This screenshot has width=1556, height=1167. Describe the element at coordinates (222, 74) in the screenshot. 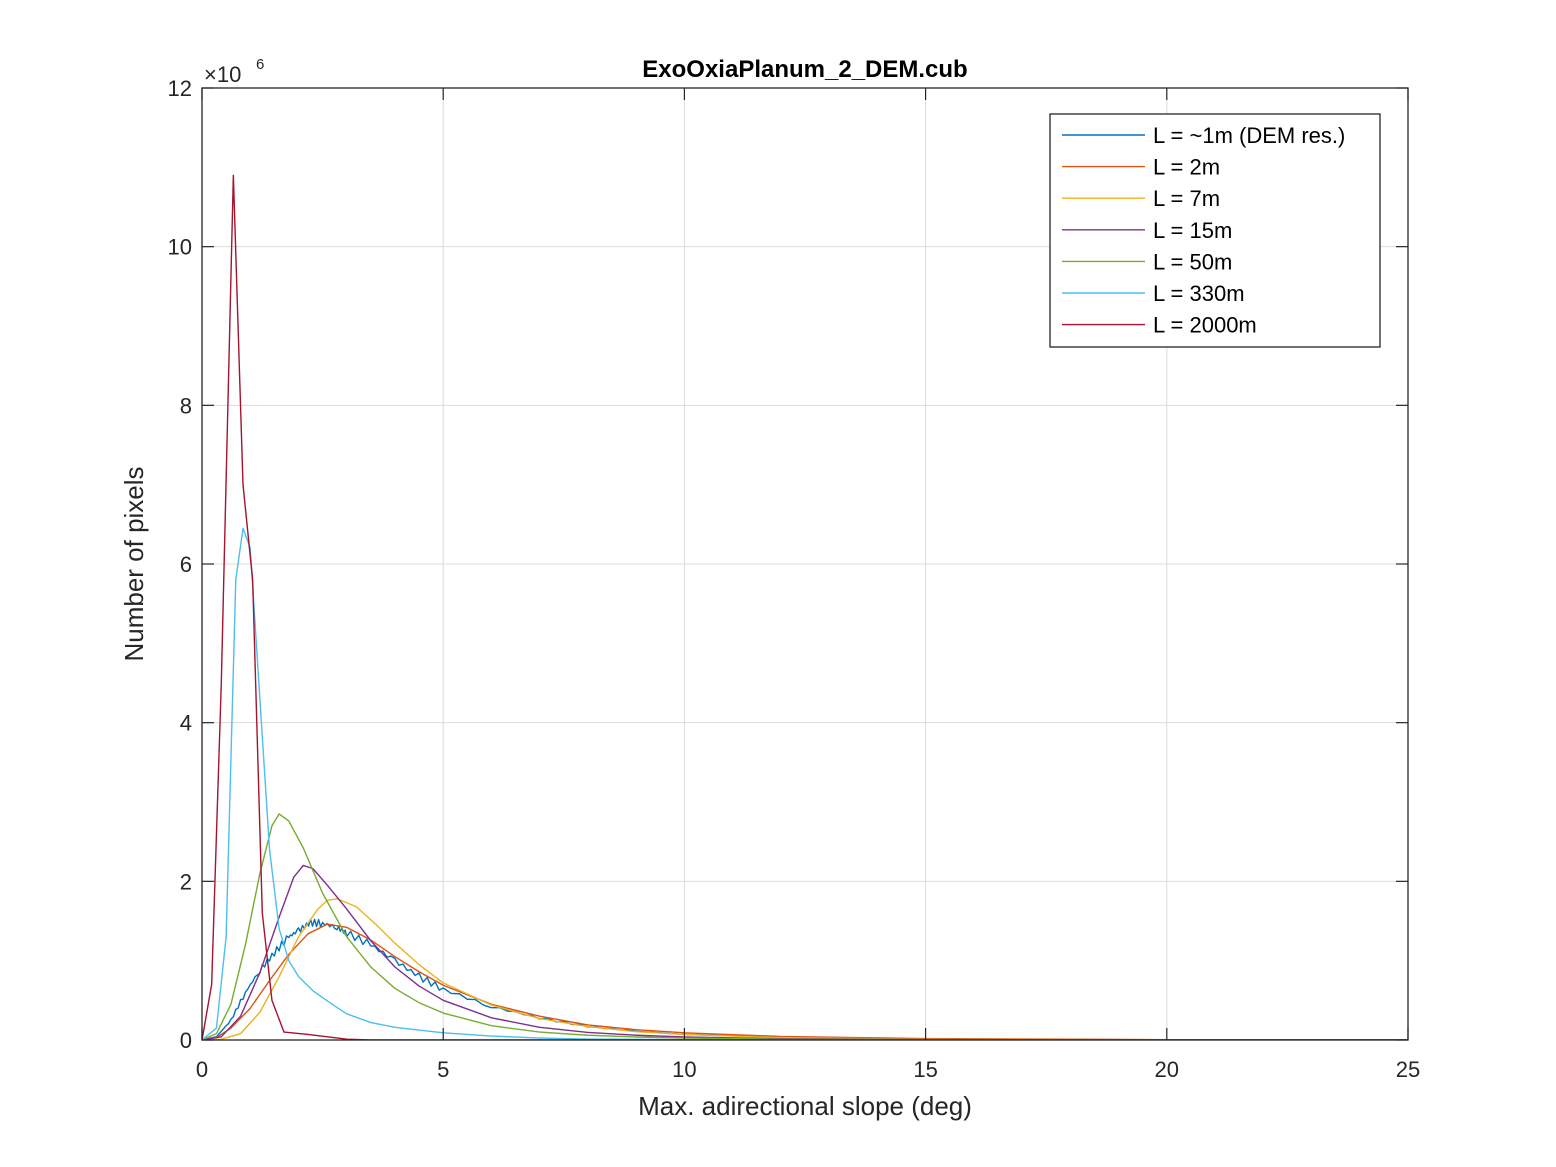

I see `y-exponent-base: ×10` at that location.